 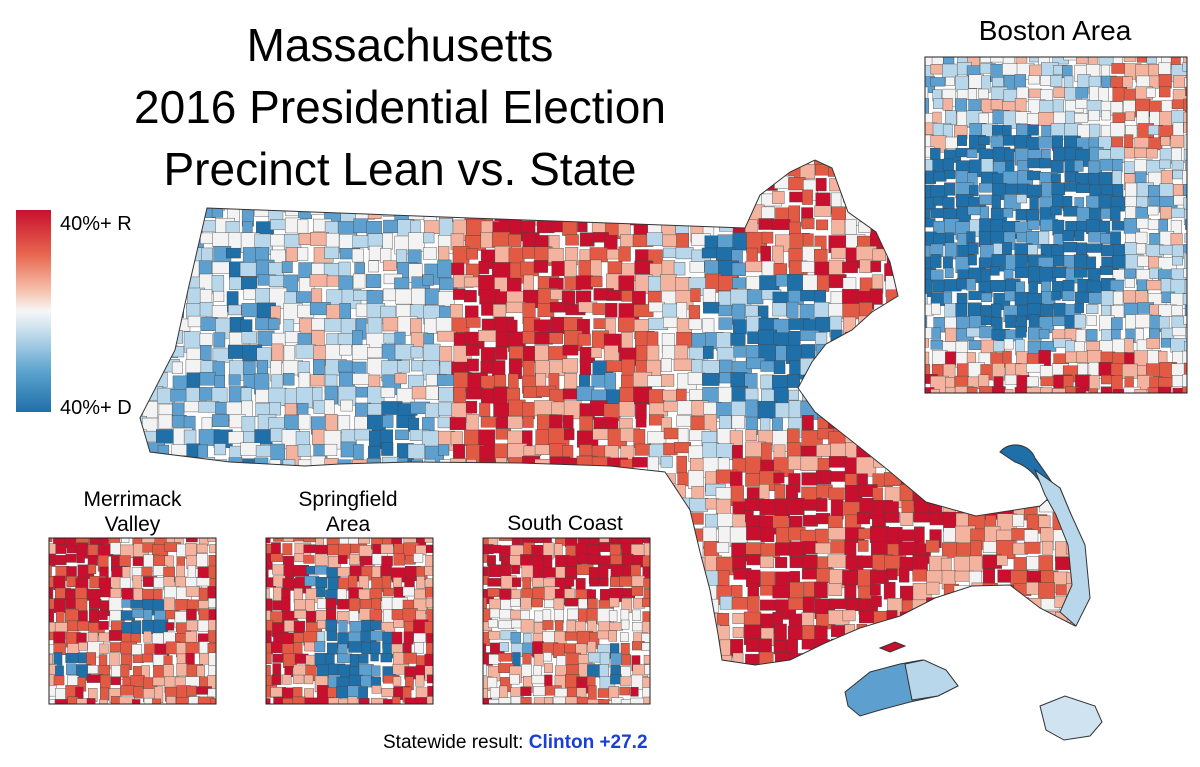 I want to click on legend-top-label: 40%+ R, so click(x=96, y=224).